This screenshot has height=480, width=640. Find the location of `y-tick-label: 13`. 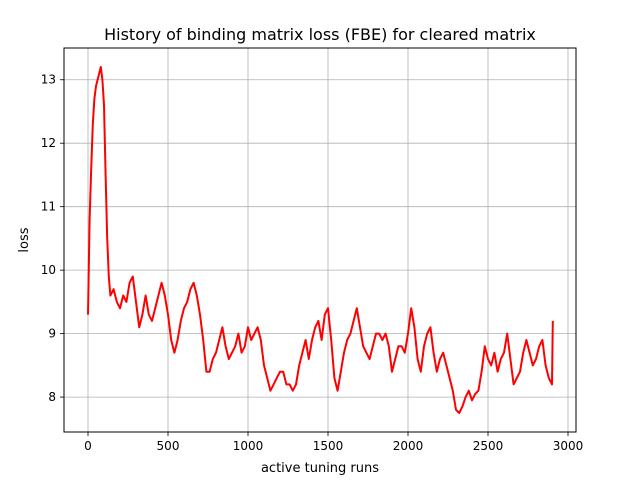

y-tick-label: 13 is located at coordinates (48, 80).